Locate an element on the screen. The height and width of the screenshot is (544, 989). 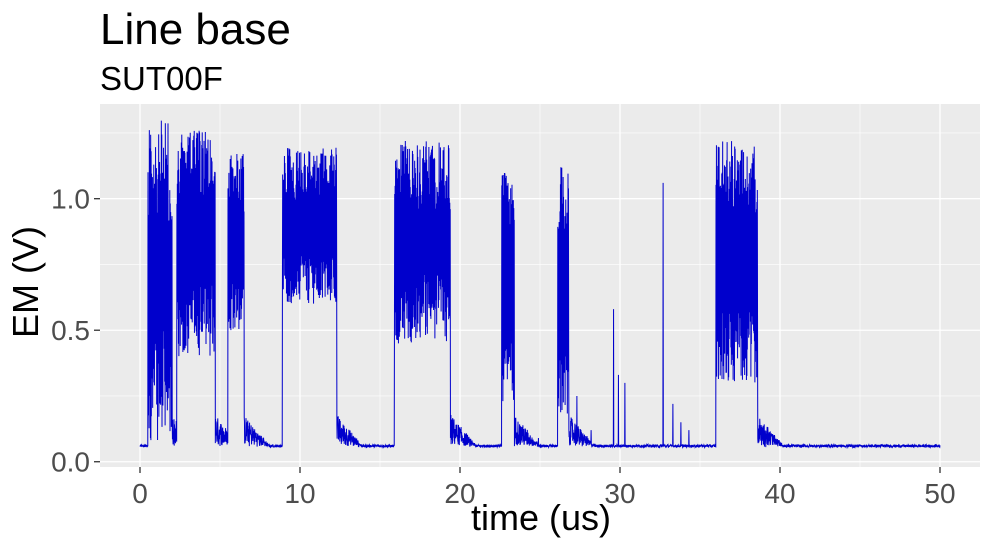
y-tick-labels: 0.0 0.5 1.0 is located at coordinates (70, 331).